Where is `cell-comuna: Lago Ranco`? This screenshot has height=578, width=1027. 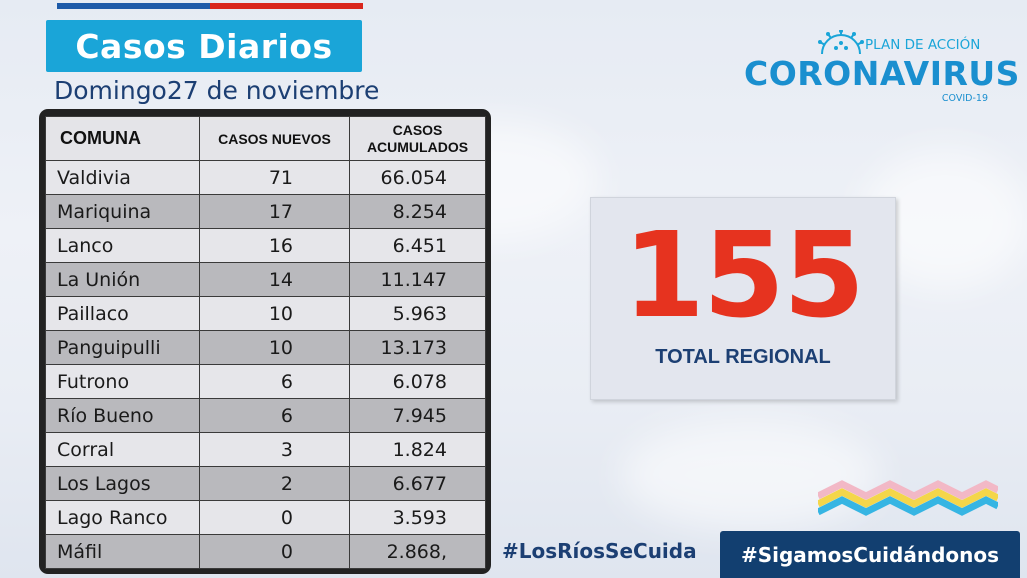
cell-comuna: Lago Ranco is located at coordinates (122, 517).